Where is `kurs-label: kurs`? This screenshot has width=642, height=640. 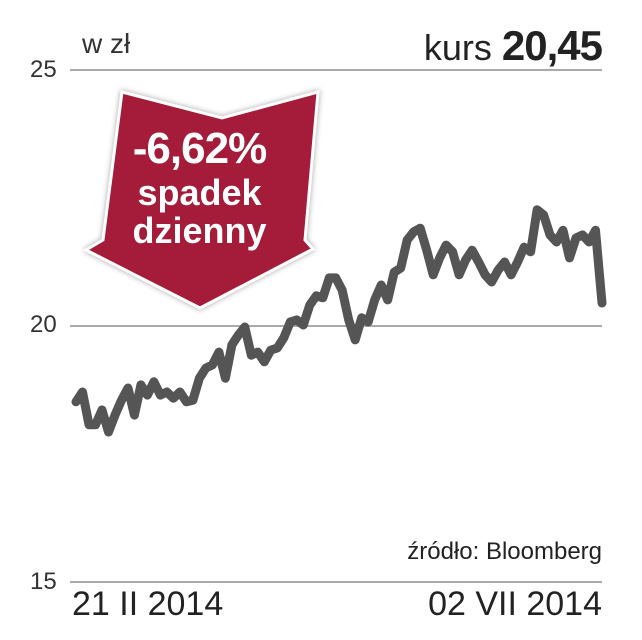
kurs-label: kurs is located at coordinates (457, 47).